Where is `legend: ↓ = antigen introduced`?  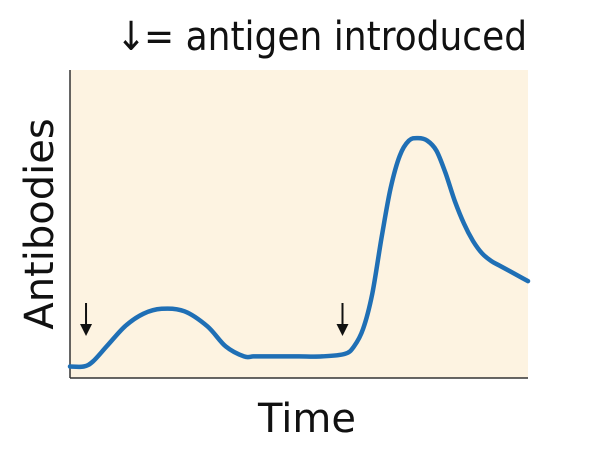 legend: ↓ = antigen introduced is located at coordinates (321, 37).